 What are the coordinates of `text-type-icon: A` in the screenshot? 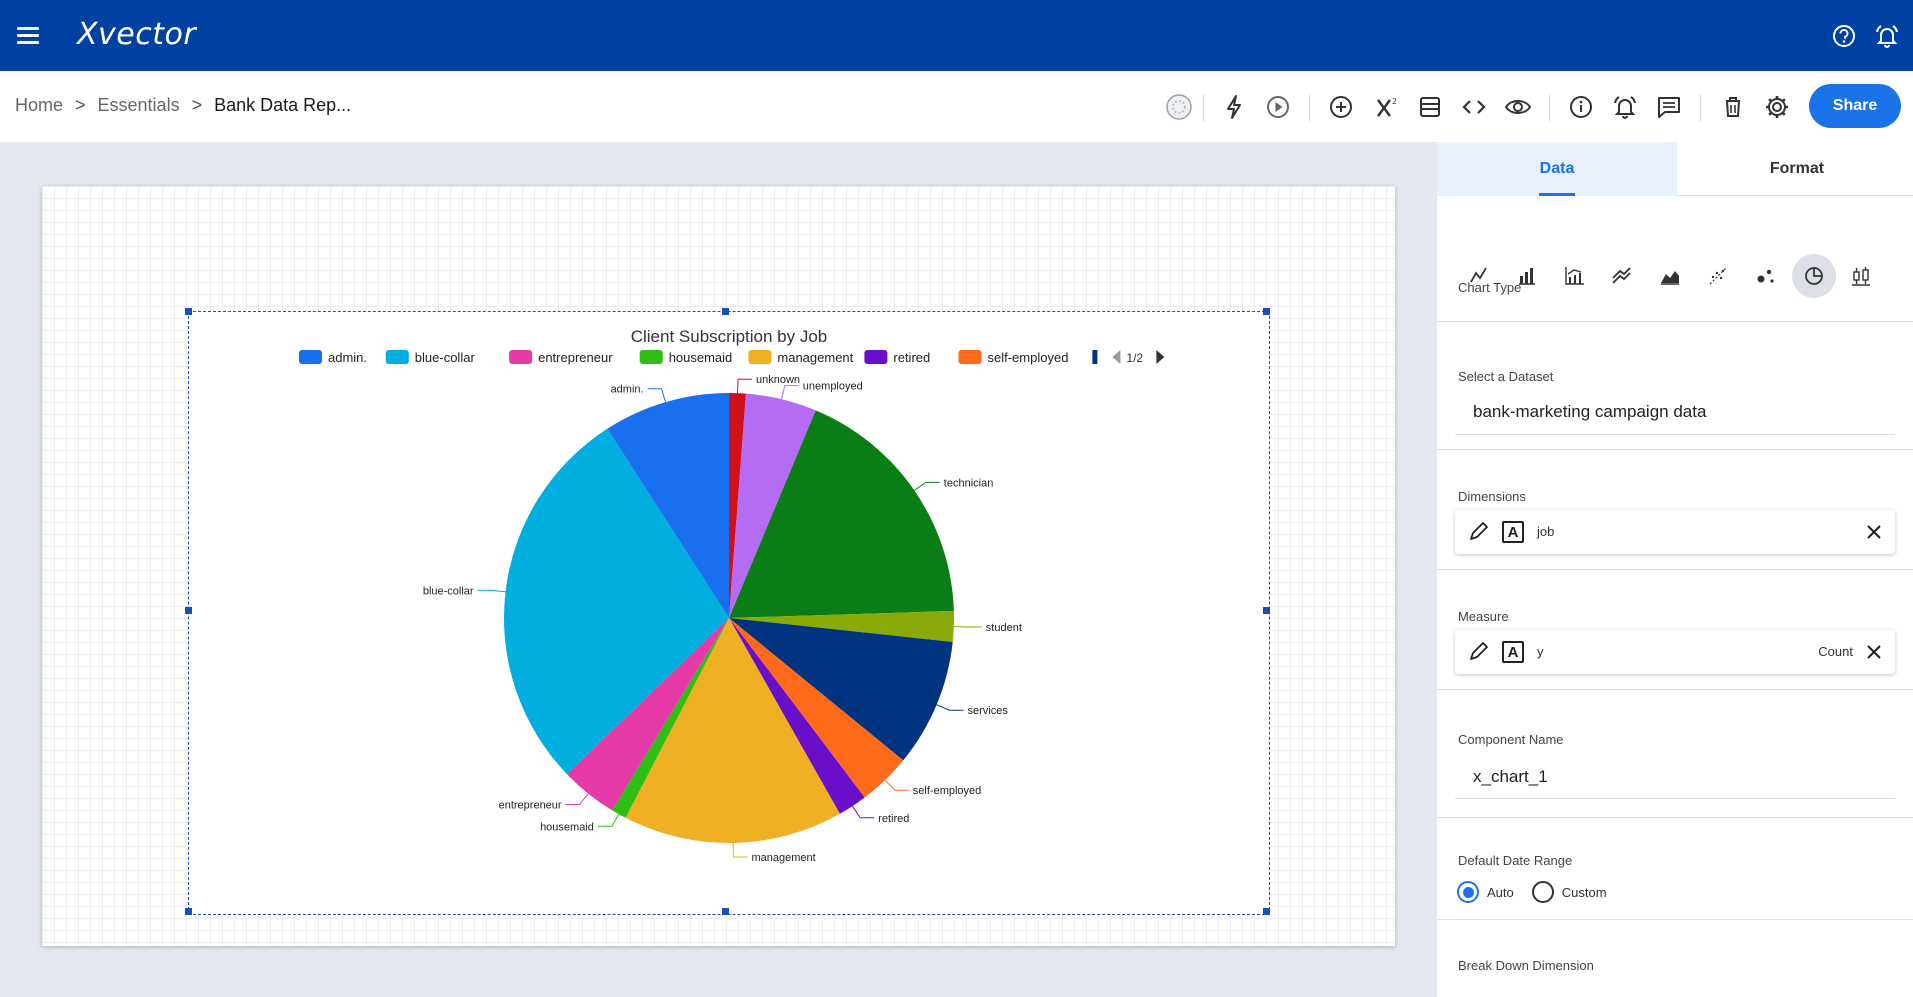 It's located at (1513, 532).